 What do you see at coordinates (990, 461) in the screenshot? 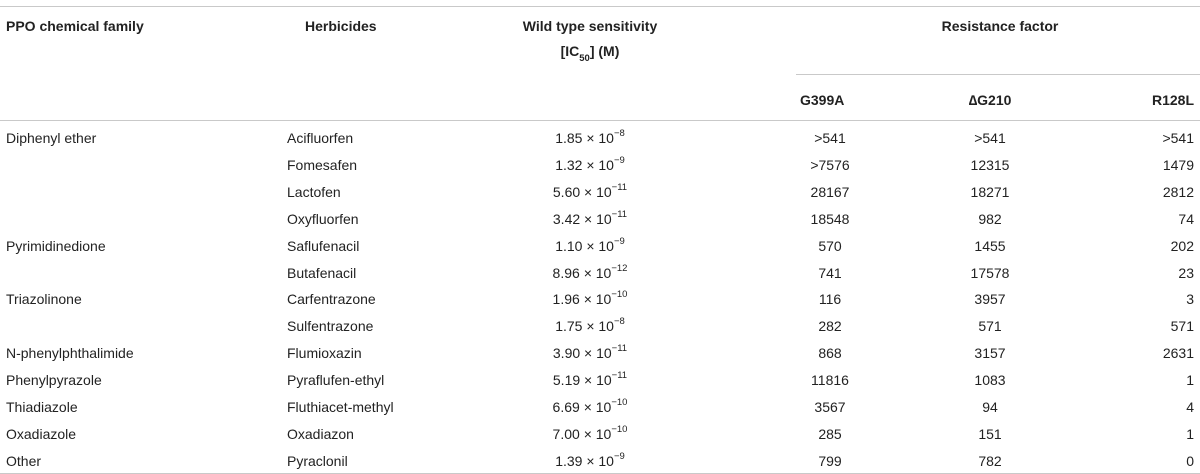
I see `cell-dg210: 782` at bounding box center [990, 461].